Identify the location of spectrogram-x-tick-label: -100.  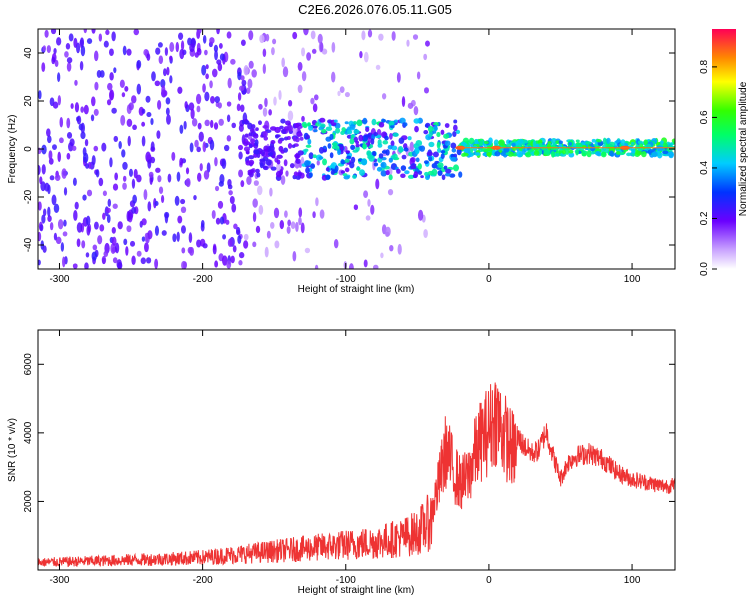
(346, 279).